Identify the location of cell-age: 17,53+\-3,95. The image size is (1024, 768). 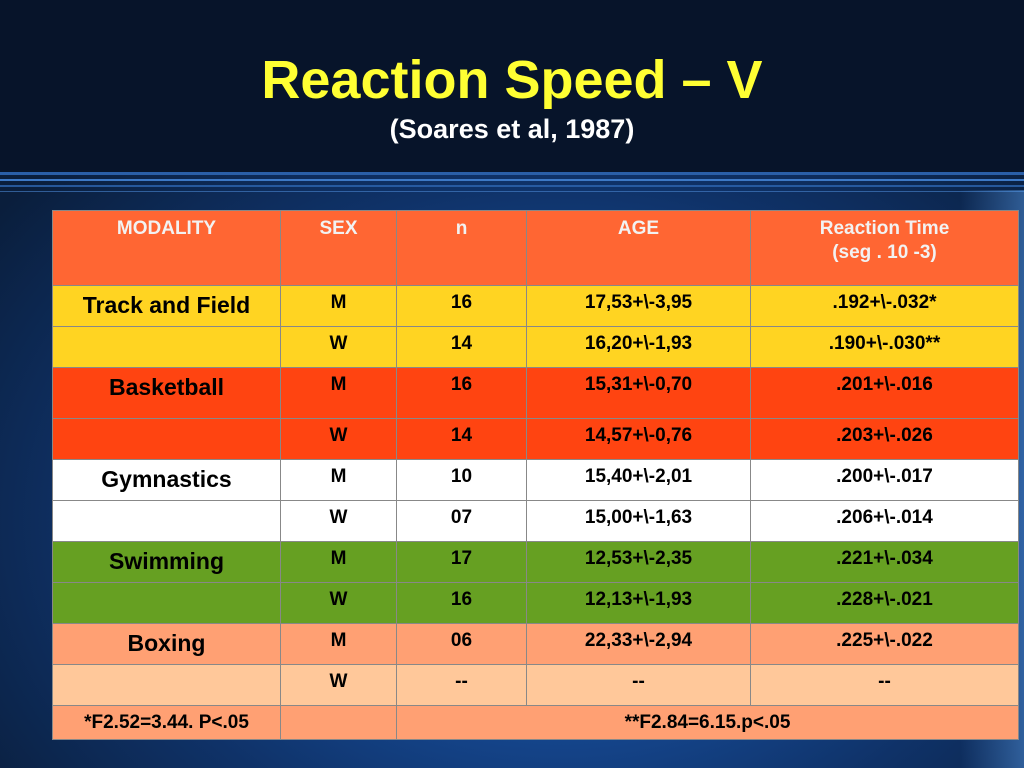
(638, 306).